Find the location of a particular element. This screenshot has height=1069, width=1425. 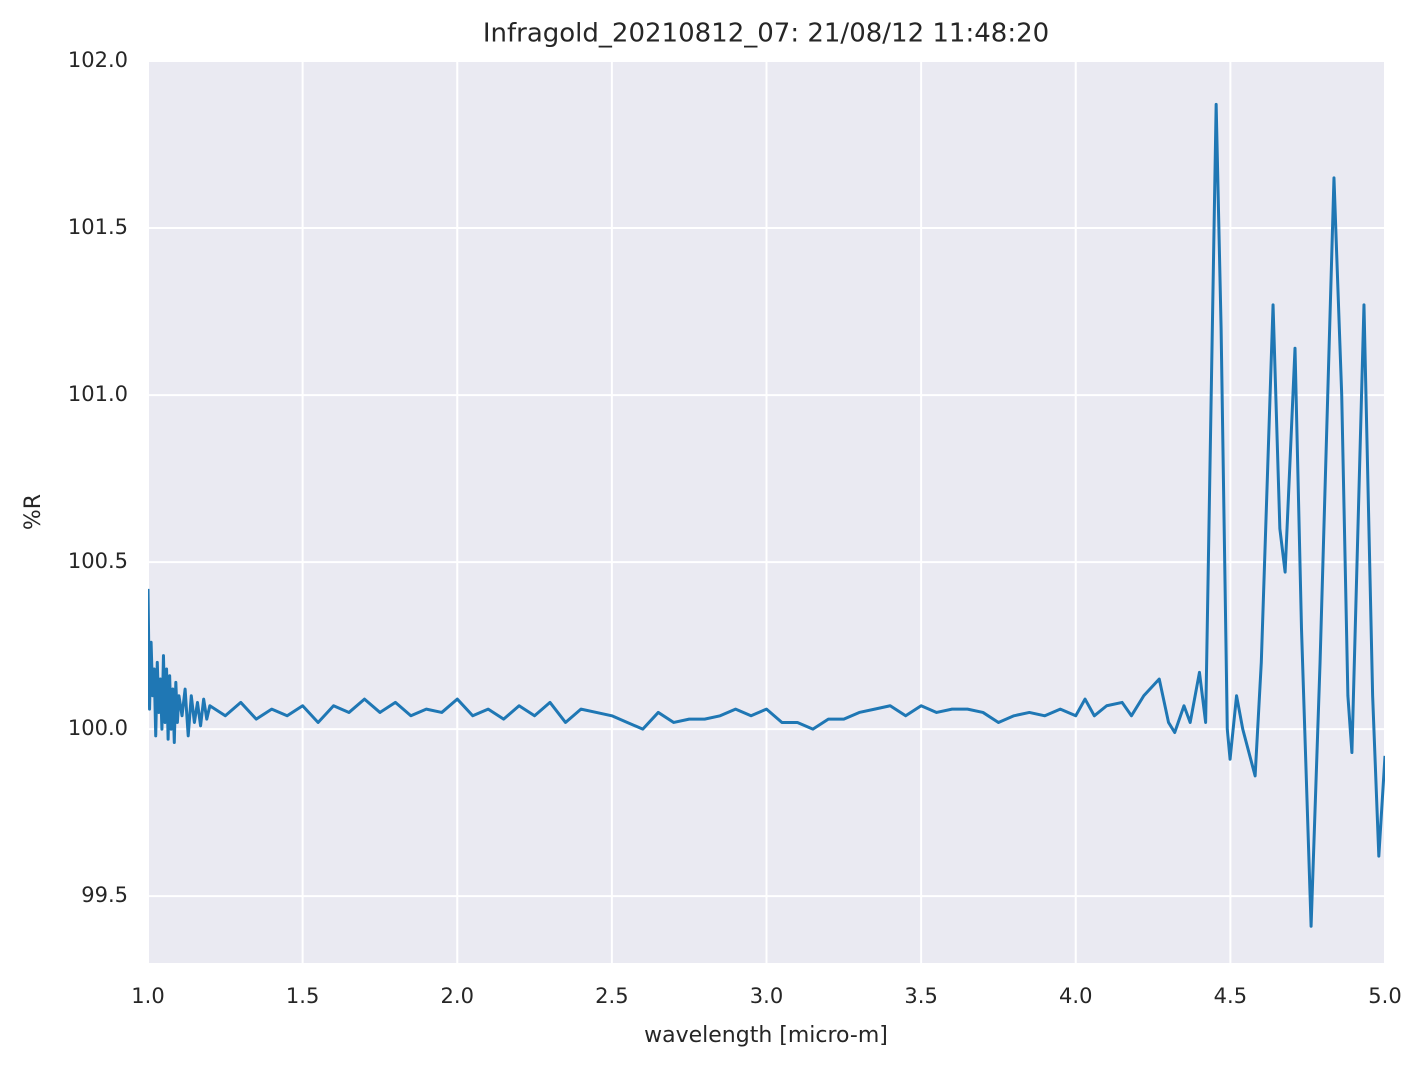

x-tick-label: 2.5 is located at coordinates (611, 996).